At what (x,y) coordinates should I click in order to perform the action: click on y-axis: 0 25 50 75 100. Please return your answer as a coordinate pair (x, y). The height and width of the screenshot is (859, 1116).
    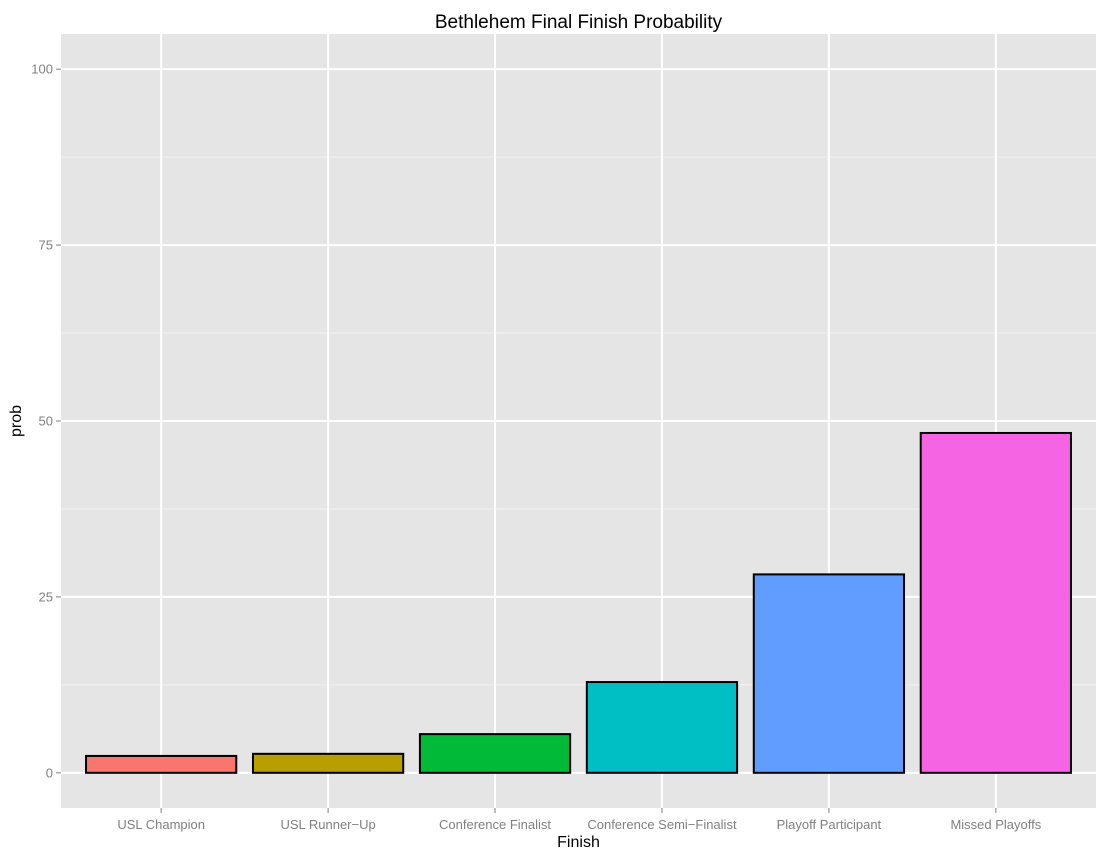
    Looking at the image, I should click on (46, 421).